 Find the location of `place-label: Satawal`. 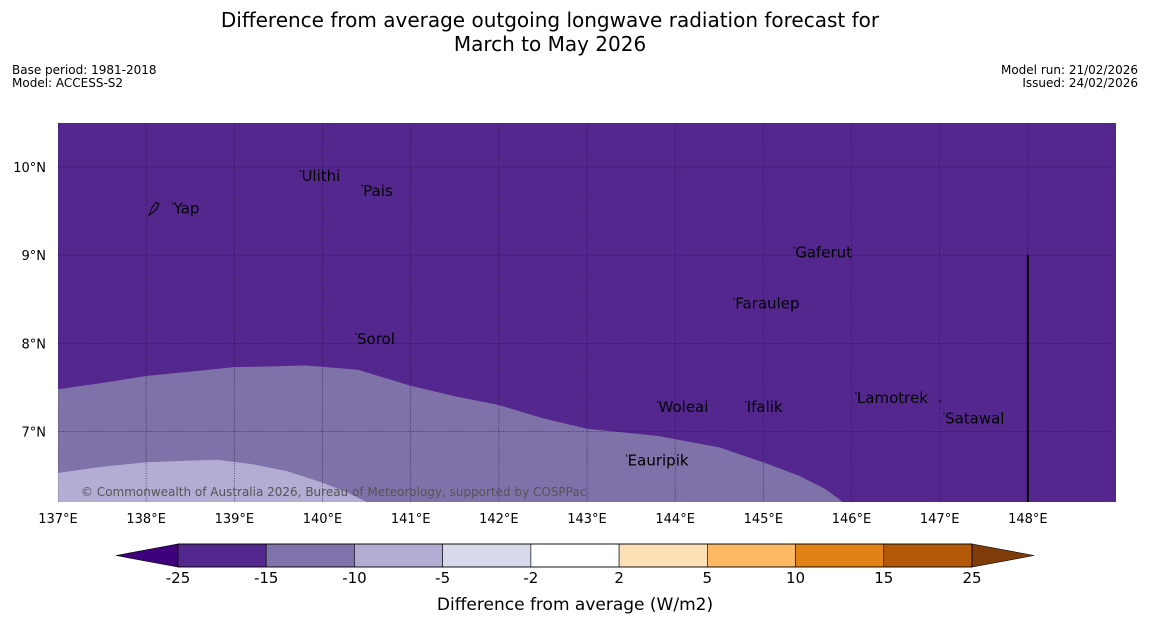

place-label: Satawal is located at coordinates (974, 418).